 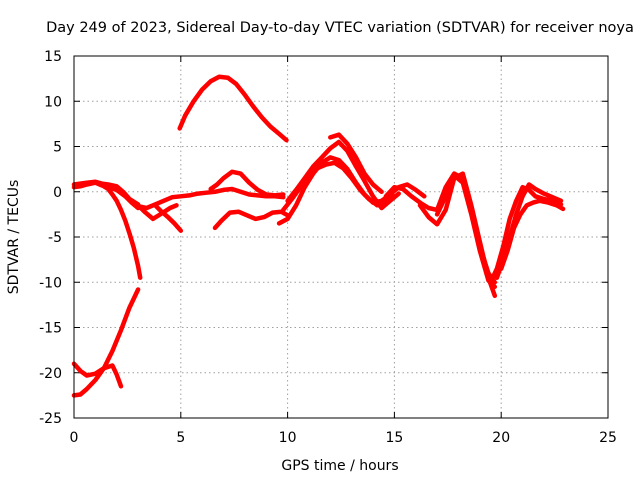 I want to click on y-tick-label: 10, so click(x=53, y=102).